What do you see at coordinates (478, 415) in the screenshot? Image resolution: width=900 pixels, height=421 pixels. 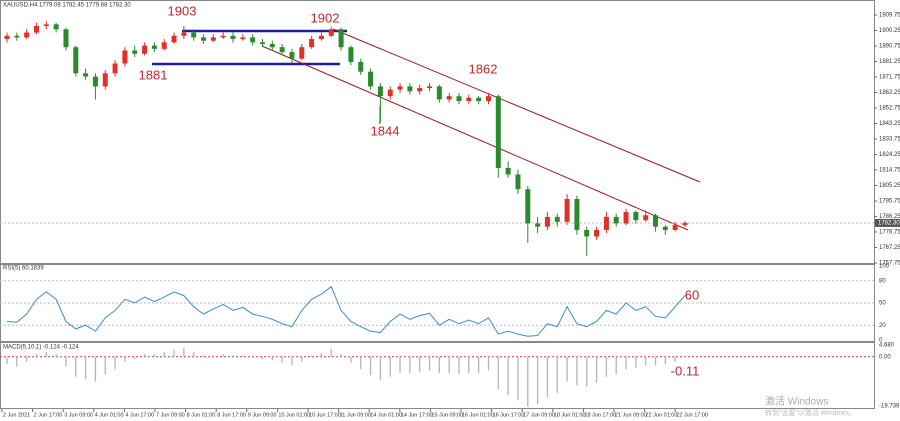 I see `x-tick-label: 16 Jun 01:00` at bounding box center [478, 415].